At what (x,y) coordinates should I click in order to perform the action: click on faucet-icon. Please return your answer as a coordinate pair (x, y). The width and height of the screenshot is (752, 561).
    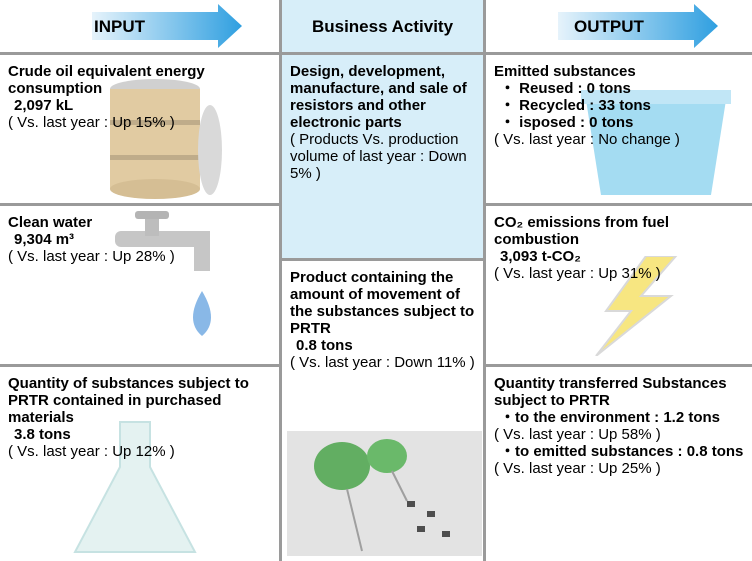
    Looking at the image, I should click on (163, 273).